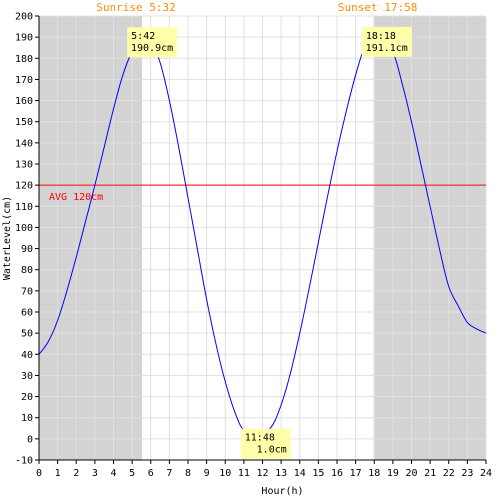 The image size is (500, 500). I want to click on y-tick-label: 50, so click(27, 334).